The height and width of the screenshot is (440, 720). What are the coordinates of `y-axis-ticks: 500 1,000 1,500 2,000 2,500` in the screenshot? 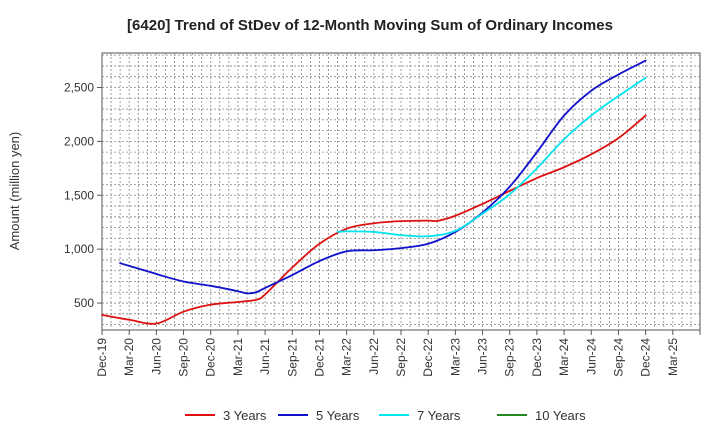 It's located at (83, 195).